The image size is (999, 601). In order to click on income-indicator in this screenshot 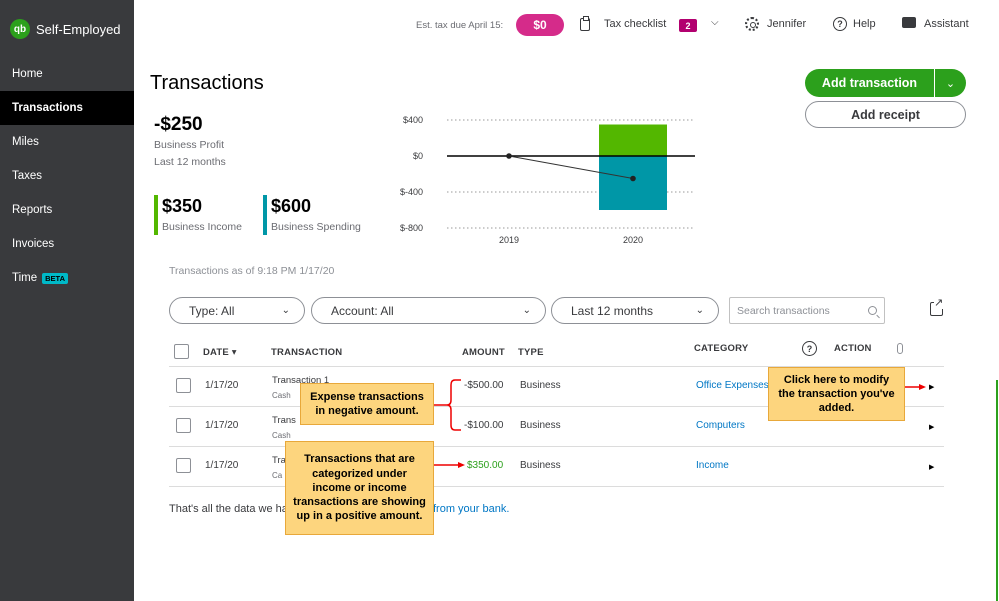, I will do `click(156, 215)`.